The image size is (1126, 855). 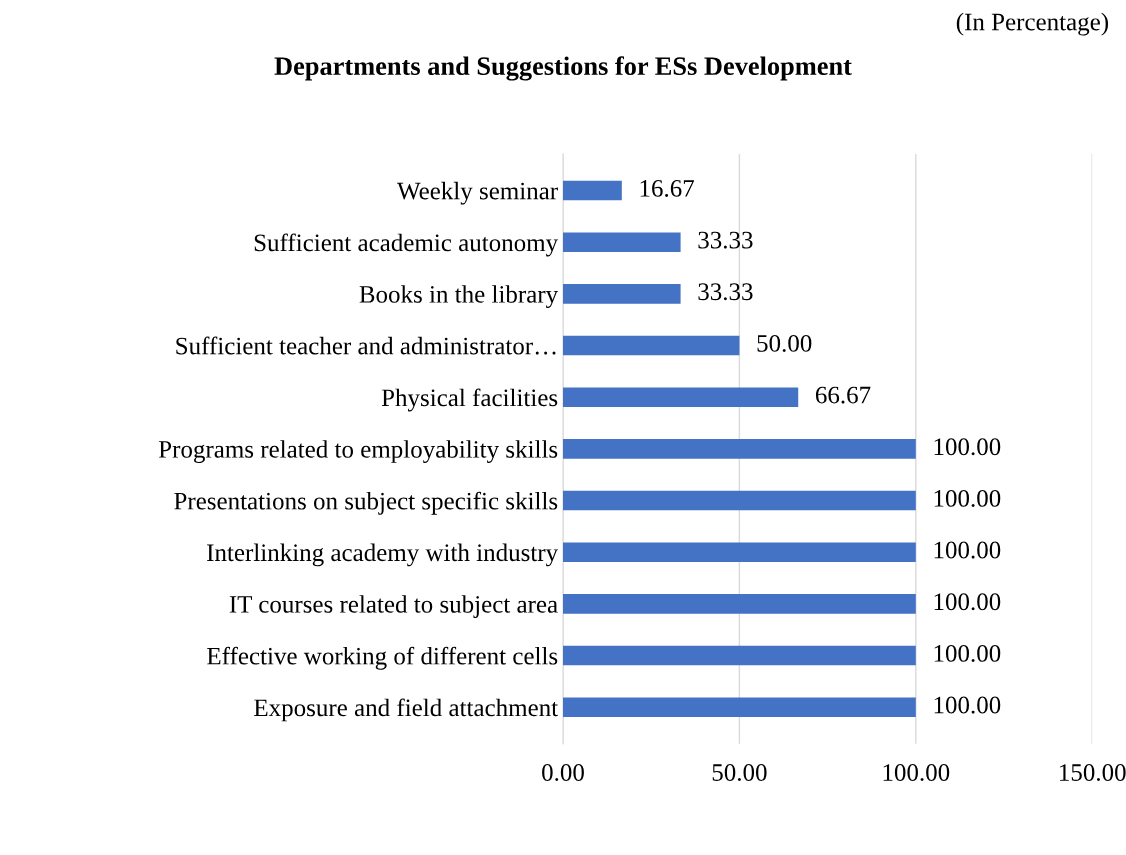 What do you see at coordinates (916, 772) in the screenshot?
I see `x-tick-label: 100.00` at bounding box center [916, 772].